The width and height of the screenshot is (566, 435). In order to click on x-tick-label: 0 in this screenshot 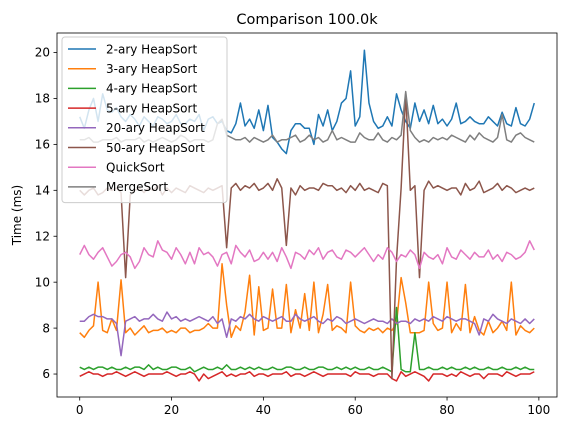, I will do `click(80, 410)`.